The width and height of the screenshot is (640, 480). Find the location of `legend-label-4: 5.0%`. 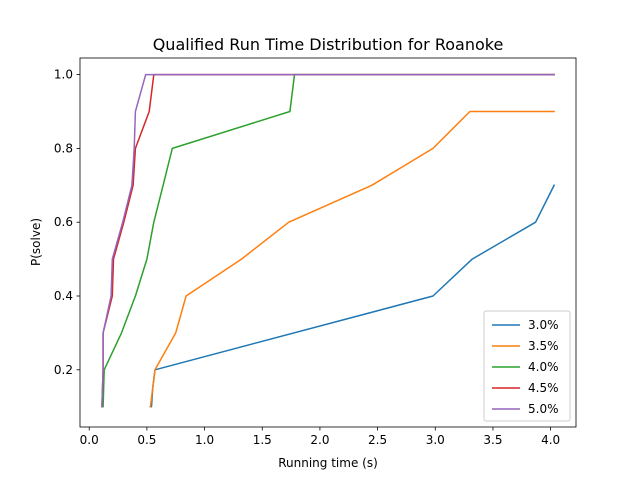

legend-label-4: 5.0% is located at coordinates (543, 409).